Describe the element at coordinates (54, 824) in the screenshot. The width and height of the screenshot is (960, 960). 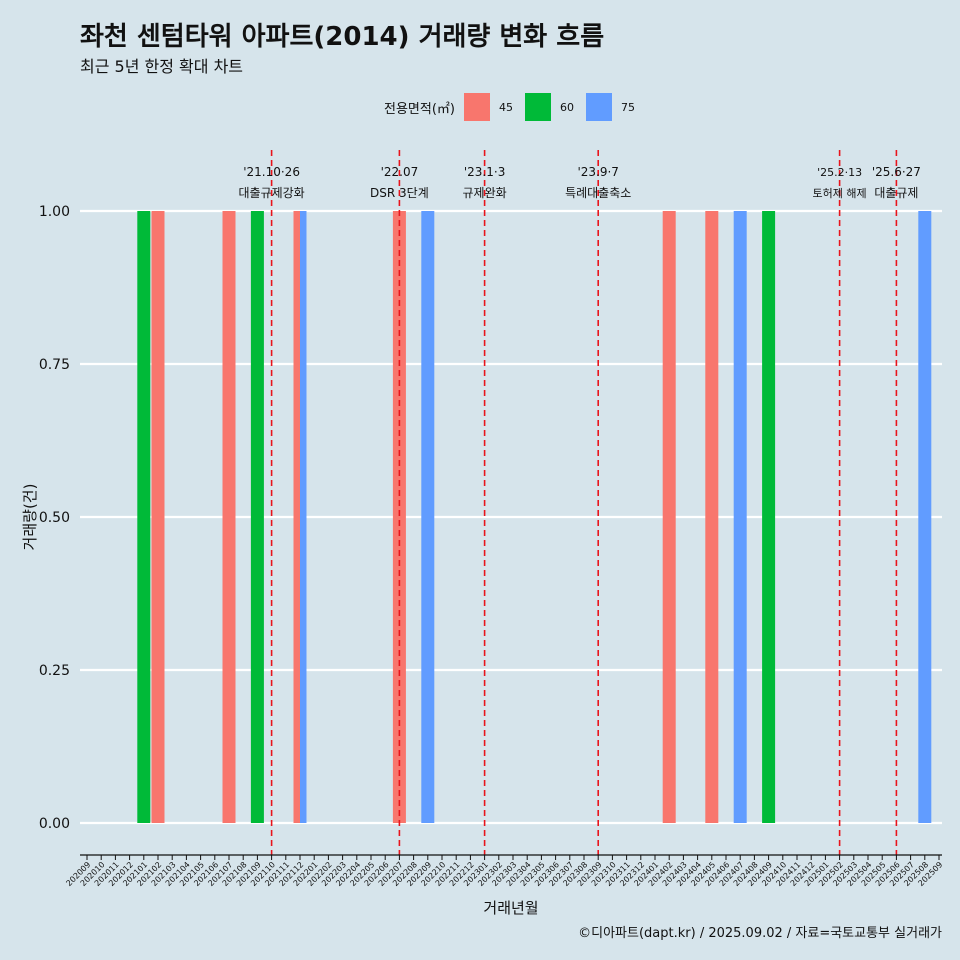
I see `y-tick-label: 0.00` at that location.